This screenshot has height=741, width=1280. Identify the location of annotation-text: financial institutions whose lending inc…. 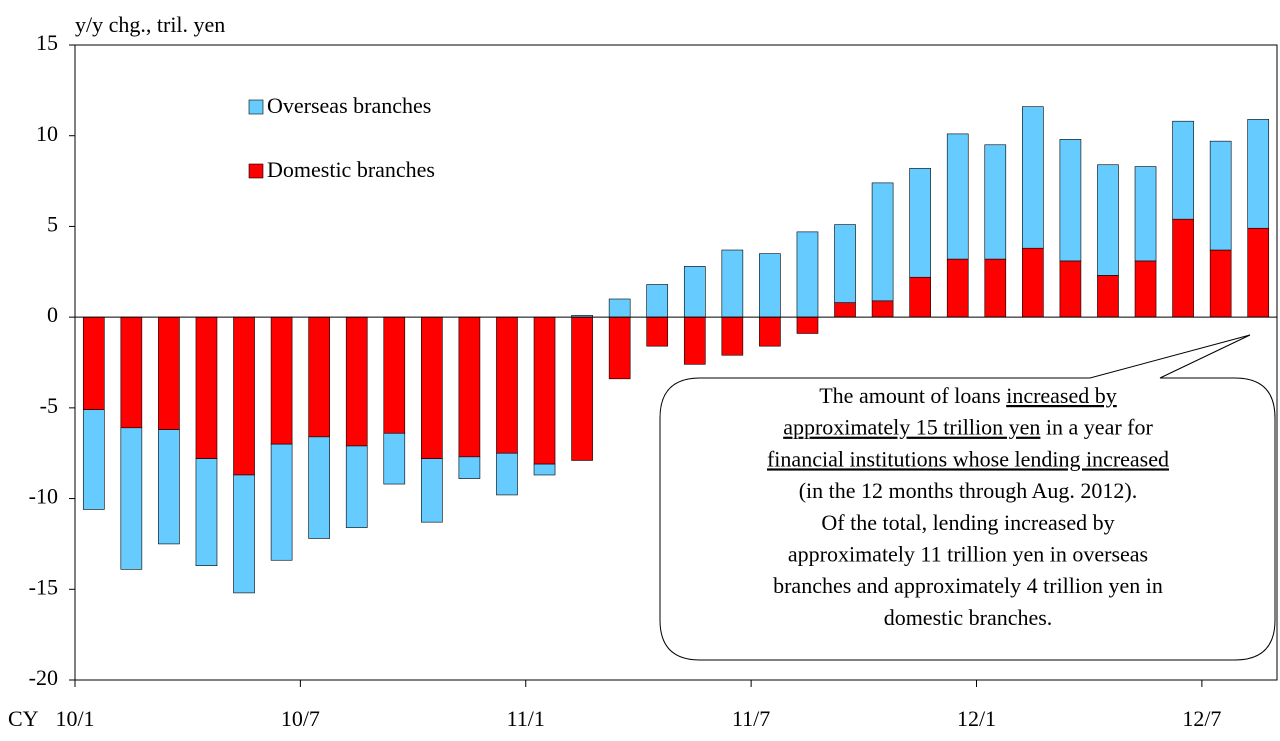
(968, 458).